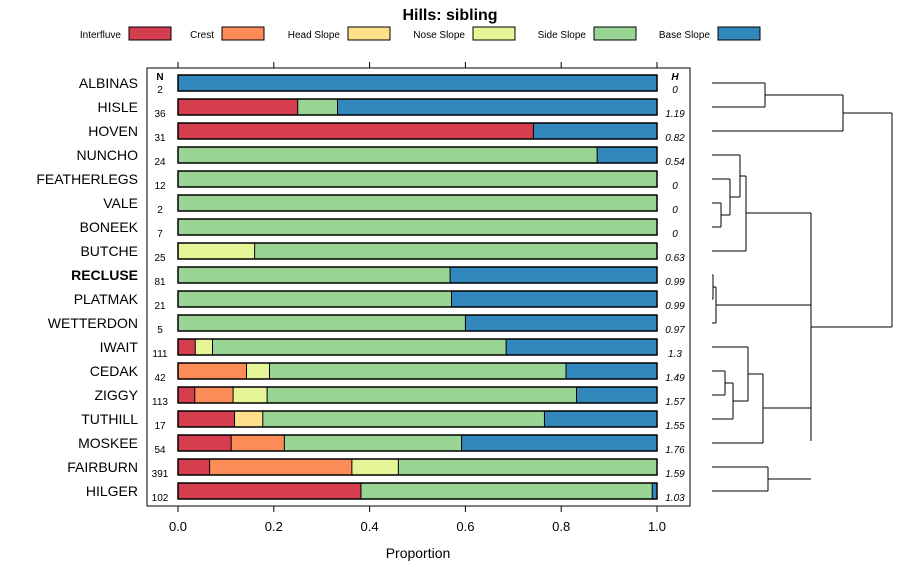 This screenshot has width=900, height=580. What do you see at coordinates (160, 354) in the screenshot?
I see `n-value: 111` at bounding box center [160, 354].